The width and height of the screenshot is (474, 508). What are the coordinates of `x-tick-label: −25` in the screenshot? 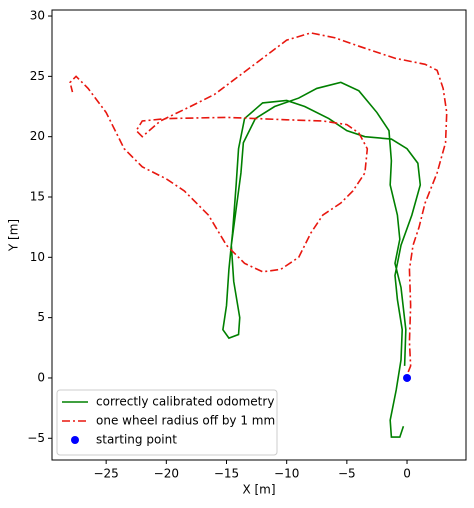 It's located at (105, 474).